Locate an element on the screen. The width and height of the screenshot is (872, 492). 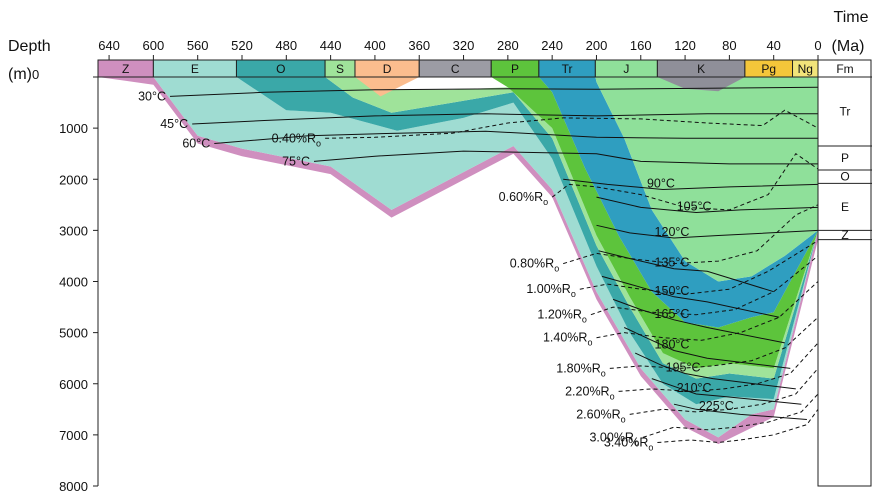
period-bar: Z E O S D C P Tr J K Pg Ng is located at coordinates (458, 68).